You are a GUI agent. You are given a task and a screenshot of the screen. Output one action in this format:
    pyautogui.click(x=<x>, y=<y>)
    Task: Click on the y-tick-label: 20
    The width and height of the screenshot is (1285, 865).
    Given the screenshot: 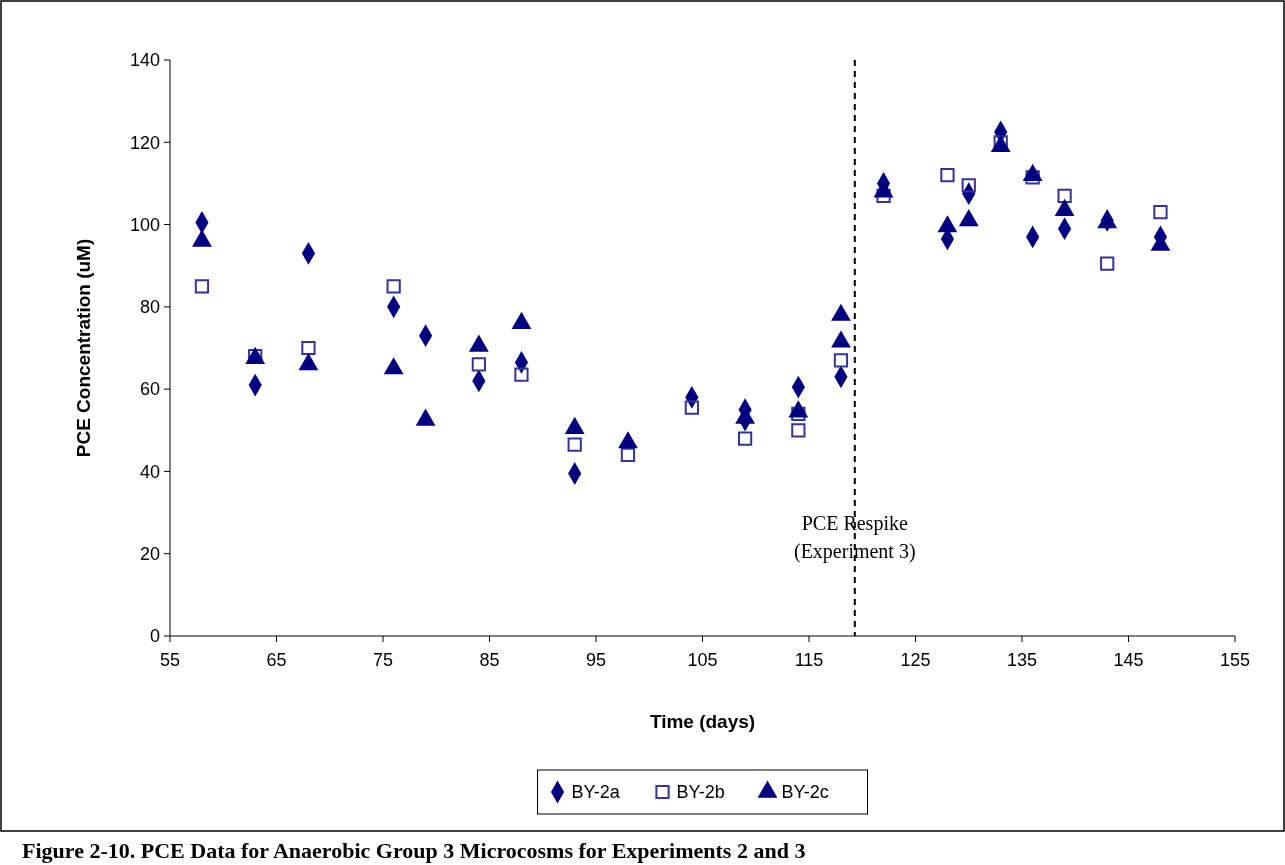 What is the action you would take?
    pyautogui.click(x=149, y=554)
    